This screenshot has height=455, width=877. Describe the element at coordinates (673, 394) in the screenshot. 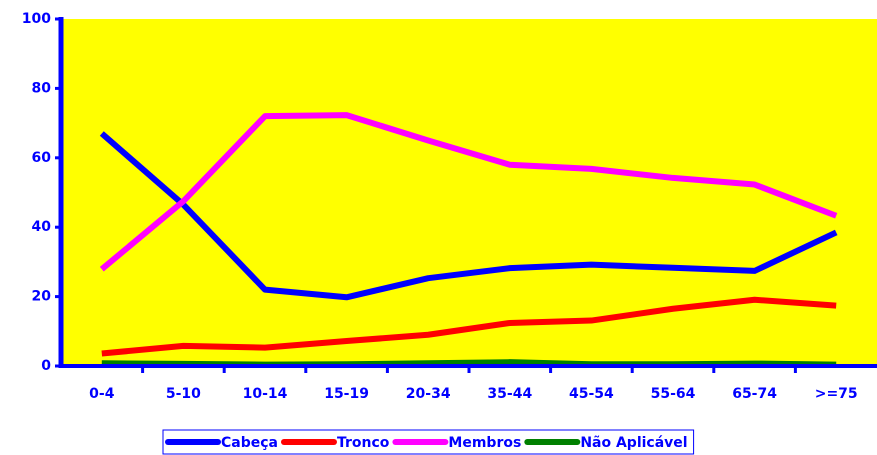

I see `x-tick-label: 55-64` at that location.